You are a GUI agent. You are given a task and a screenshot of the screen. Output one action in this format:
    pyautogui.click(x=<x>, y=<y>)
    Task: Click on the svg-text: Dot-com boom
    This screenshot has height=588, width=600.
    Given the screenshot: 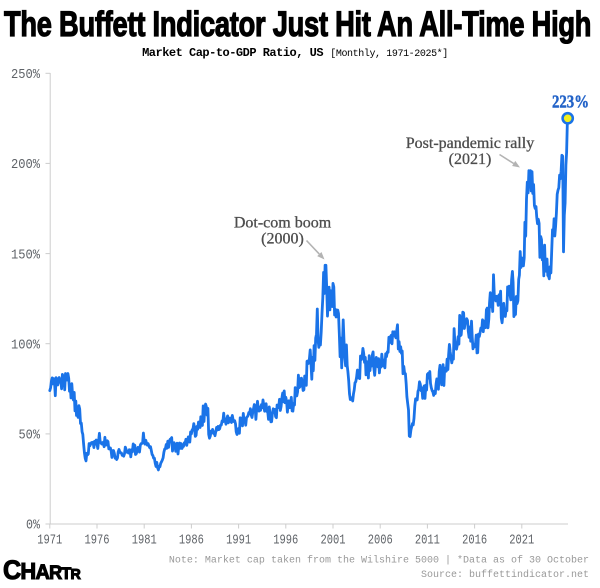 What is the action you would take?
    pyautogui.click(x=283, y=223)
    